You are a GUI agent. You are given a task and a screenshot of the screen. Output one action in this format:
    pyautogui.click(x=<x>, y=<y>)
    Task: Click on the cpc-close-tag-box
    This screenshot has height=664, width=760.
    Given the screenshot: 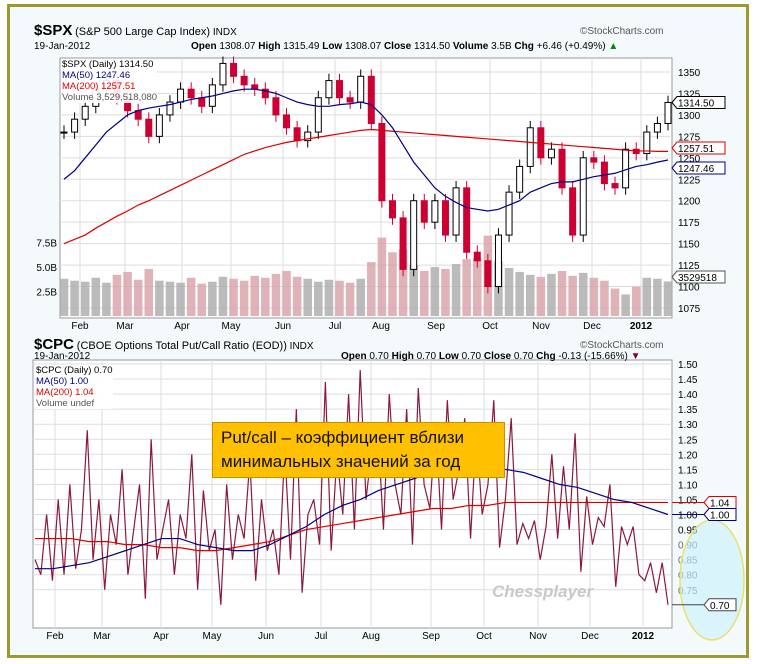 What is the action you would take?
    pyautogui.click(x=720, y=605)
    